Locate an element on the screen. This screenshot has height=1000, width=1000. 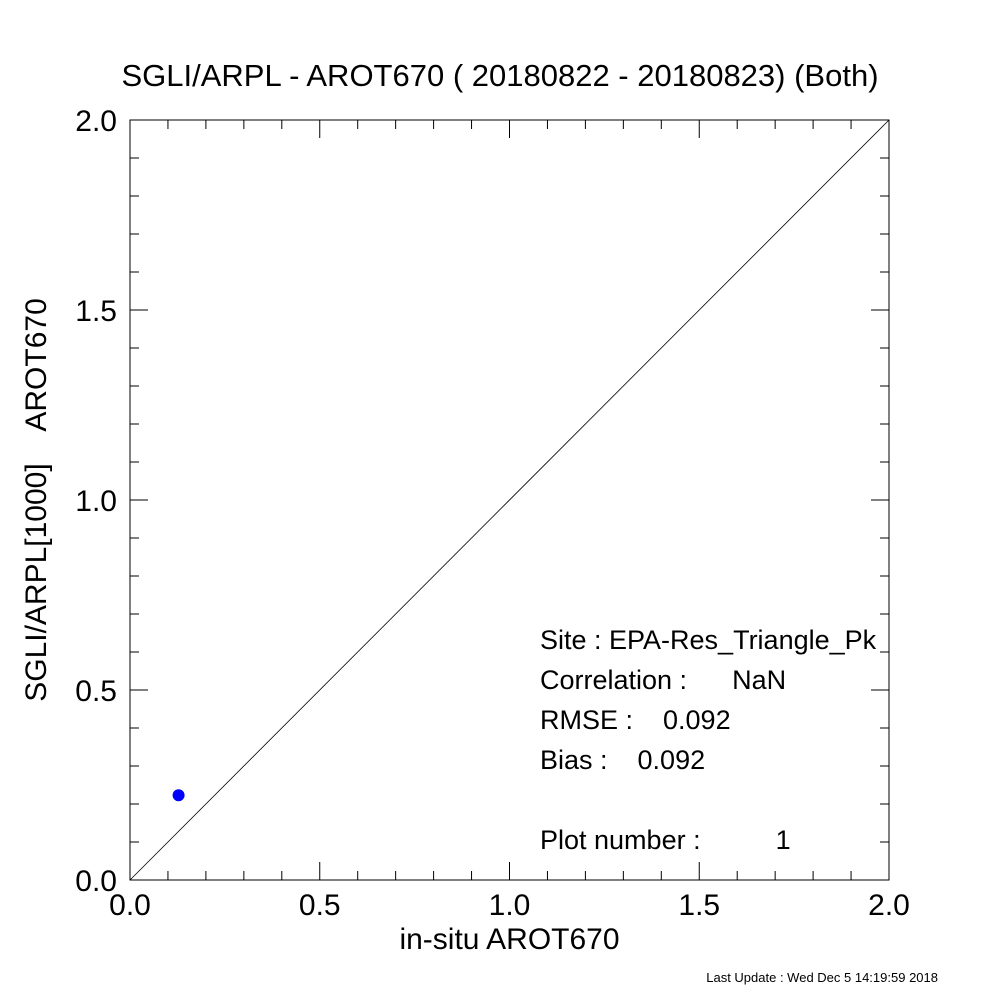
stats-line: Plot number : 1 is located at coordinates (665, 840).